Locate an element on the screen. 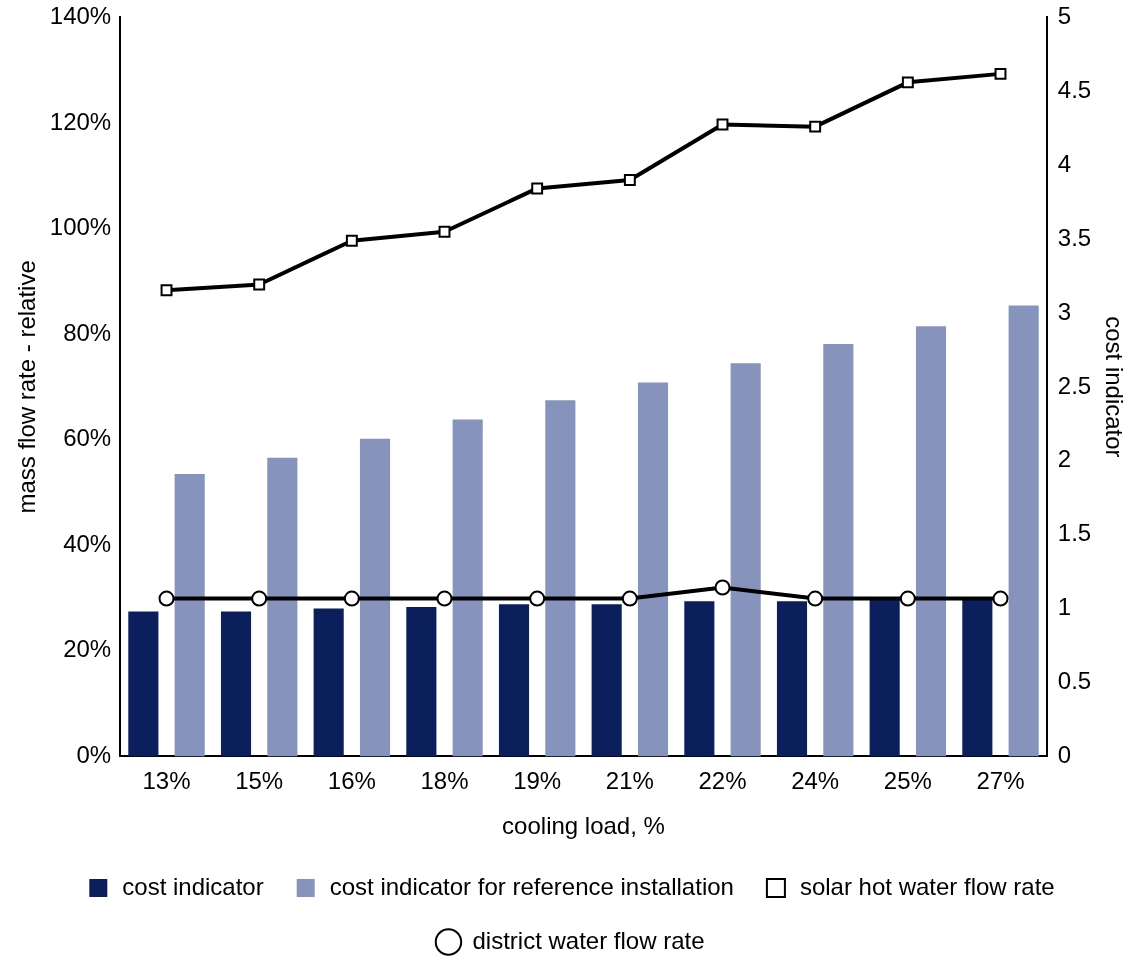  y-tick-label: 80% is located at coordinates (87, 332).